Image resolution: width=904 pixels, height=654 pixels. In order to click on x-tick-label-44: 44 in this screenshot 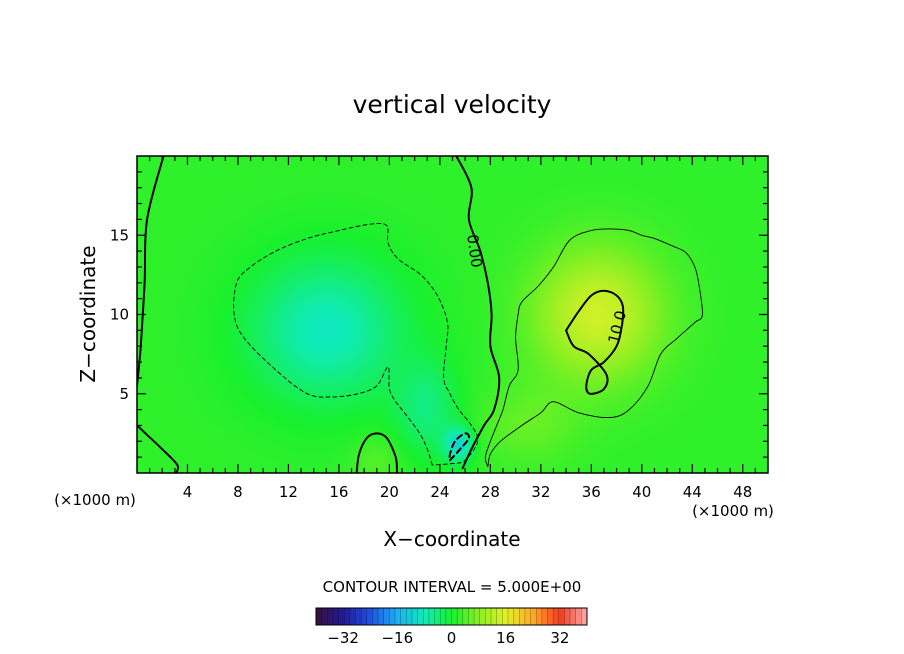, I will do `click(692, 492)`.